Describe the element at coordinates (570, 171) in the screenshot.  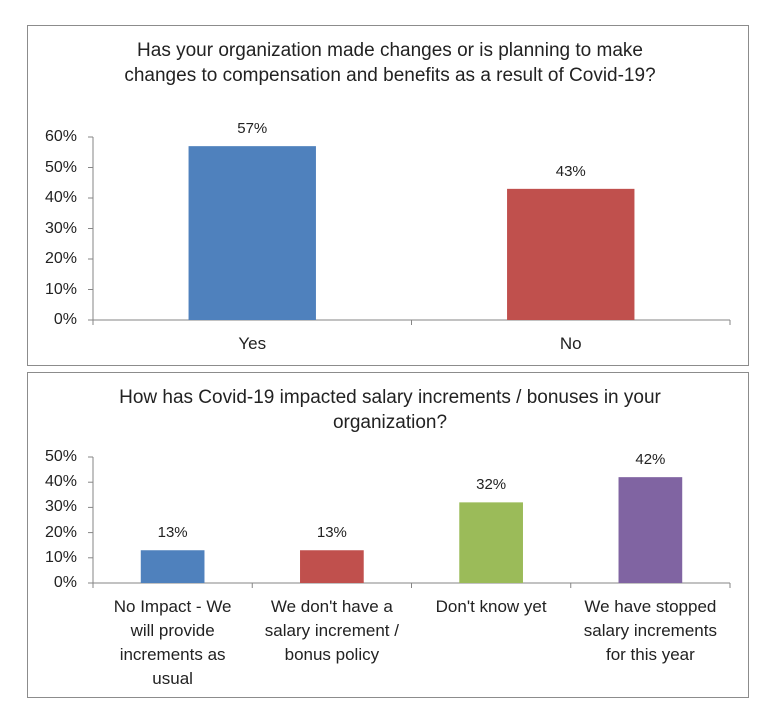
I see `value-label: 43%` at that location.